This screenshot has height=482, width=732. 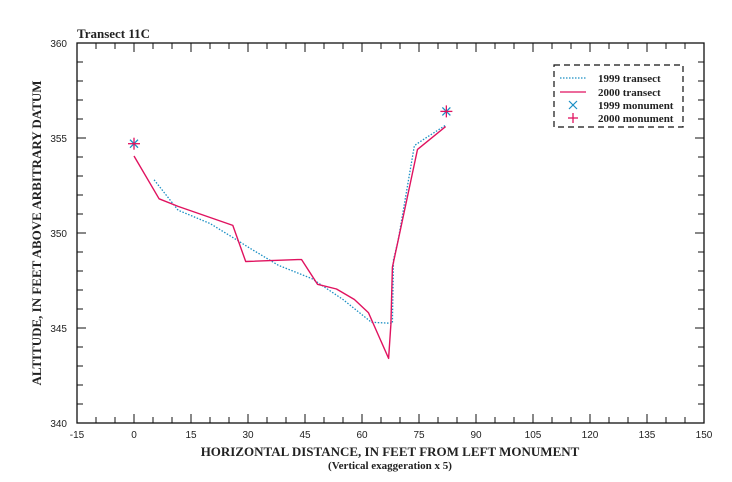 I want to click on y-axis-title: ALTITUDE, IN FEET ABOVE ARBITRARY DATUM, so click(x=36, y=232).